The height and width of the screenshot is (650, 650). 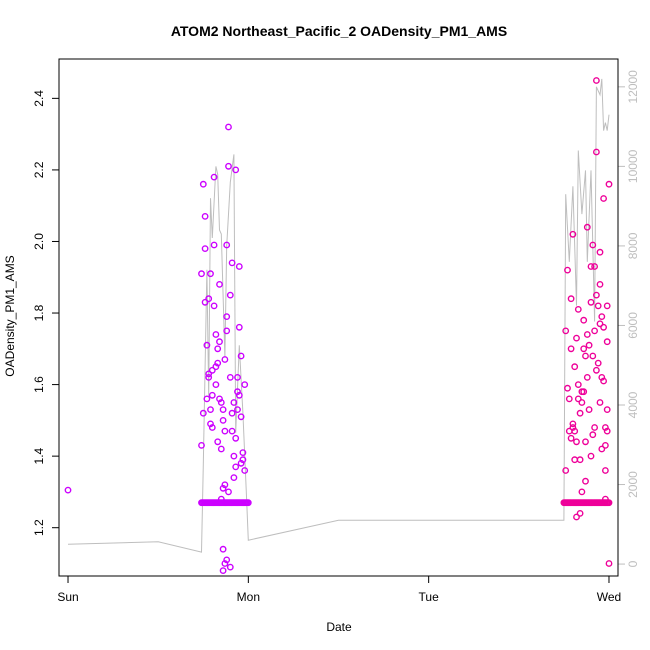 I want to click on right-y-tick-label: 8000, so click(x=633, y=245).